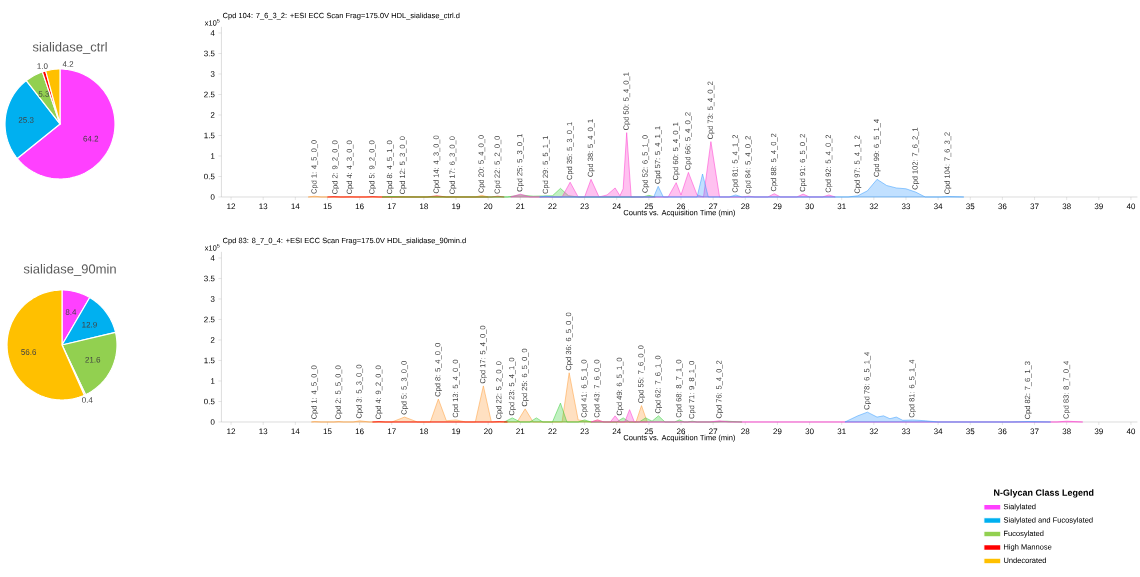 Image resolution: width=1140 pixels, height=577 pixels. I want to click on data-label: 4.2, so click(68, 64).